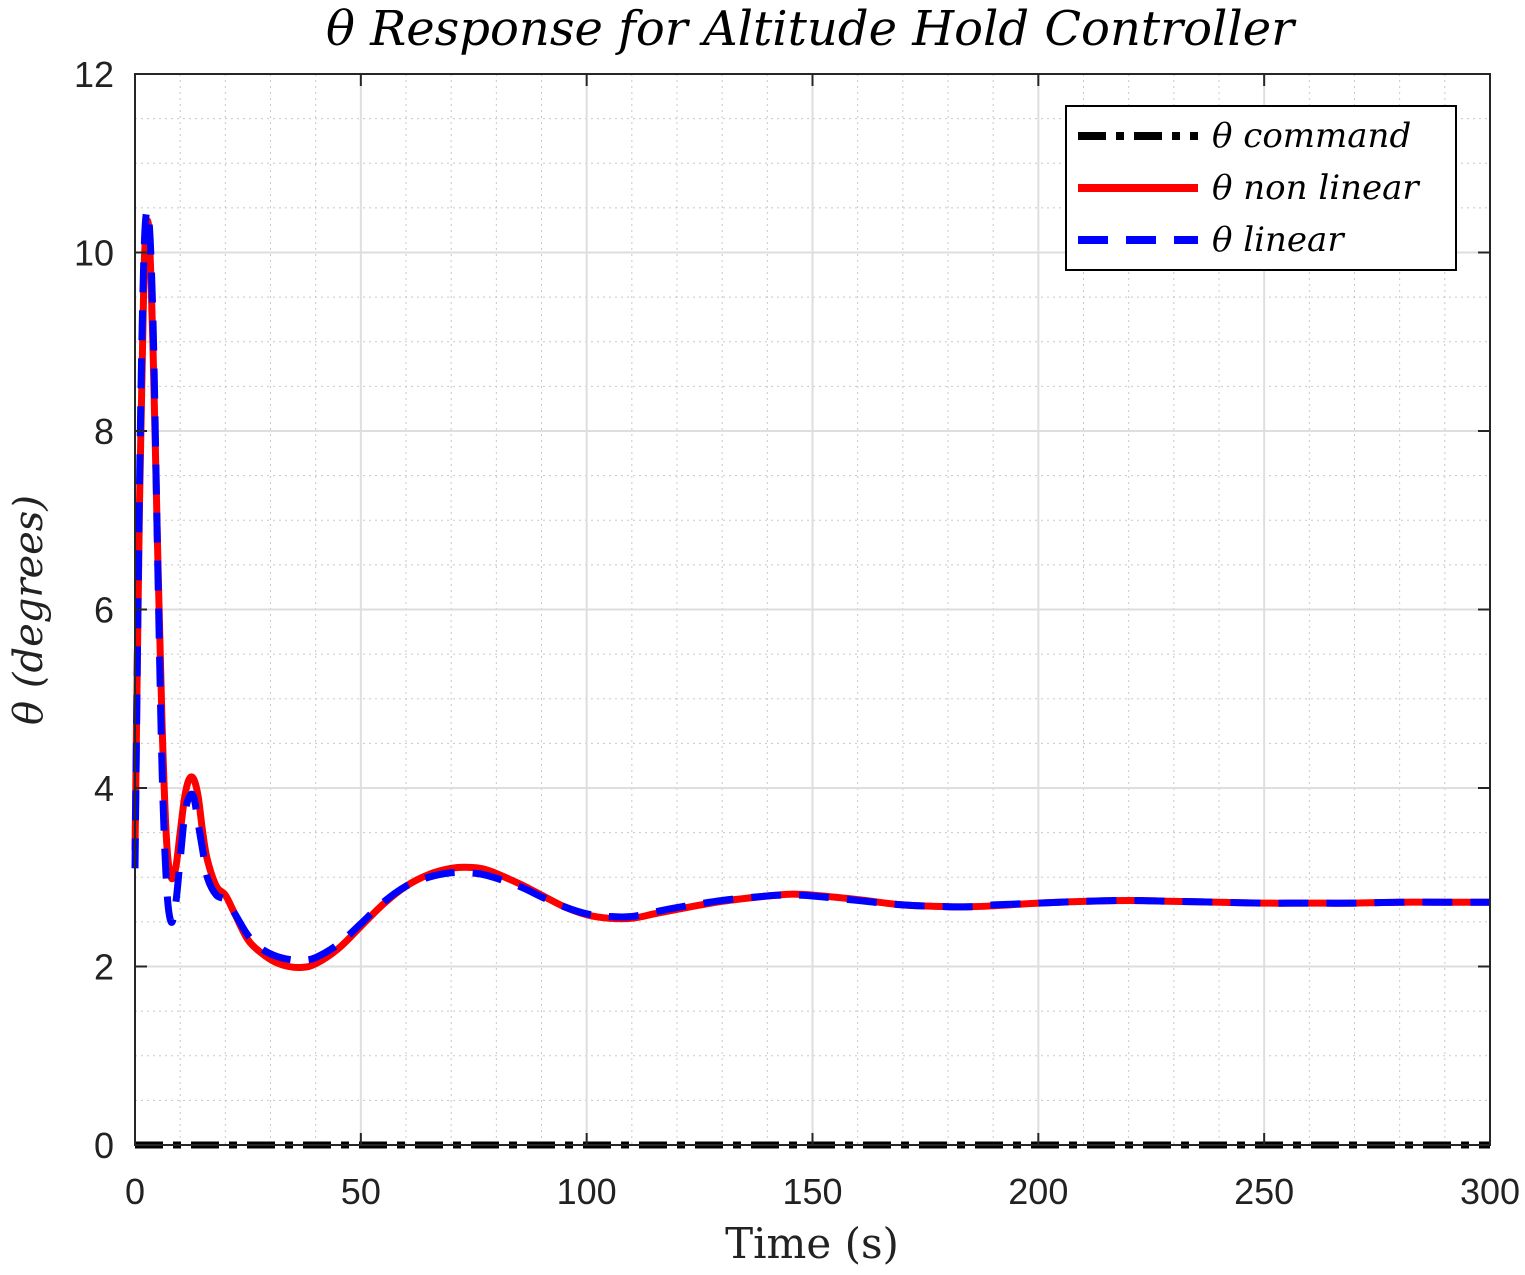 This screenshot has height=1275, width=1525. I want to click on legend-label-linear: θ linear, so click(1278, 240).